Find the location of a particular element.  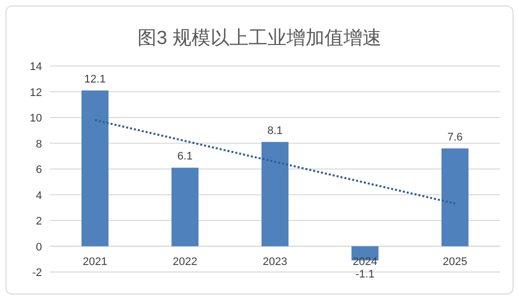

y-tick-label: 12 is located at coordinates (36, 92).